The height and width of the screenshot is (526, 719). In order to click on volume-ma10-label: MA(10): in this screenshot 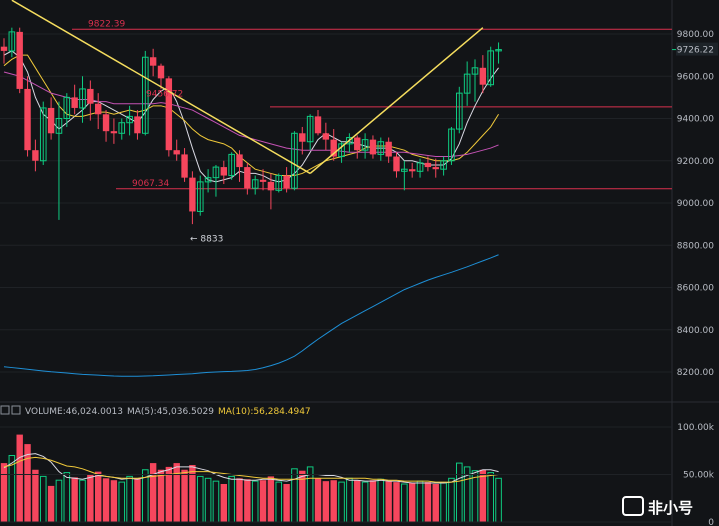, I will do `click(235, 412)`.